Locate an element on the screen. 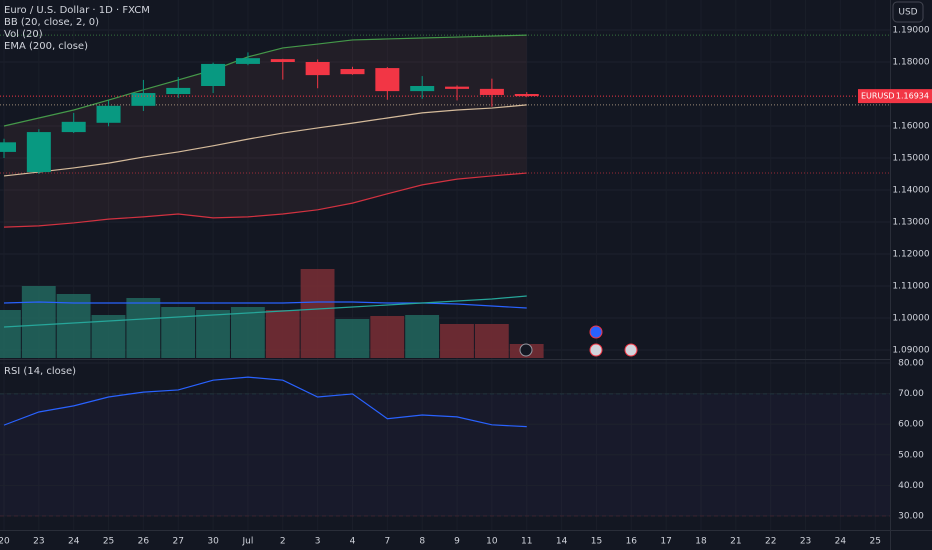  x-tick-label: 20 is located at coordinates (5, 542).